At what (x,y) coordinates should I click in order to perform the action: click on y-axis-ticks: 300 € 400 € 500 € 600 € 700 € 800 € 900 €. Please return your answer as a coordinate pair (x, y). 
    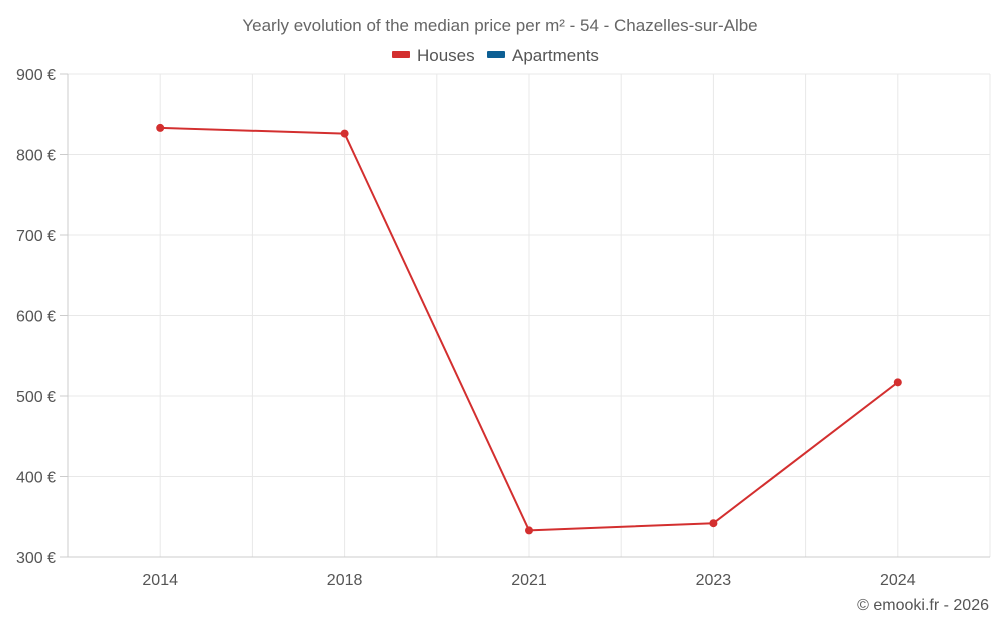
    Looking at the image, I should click on (42, 317).